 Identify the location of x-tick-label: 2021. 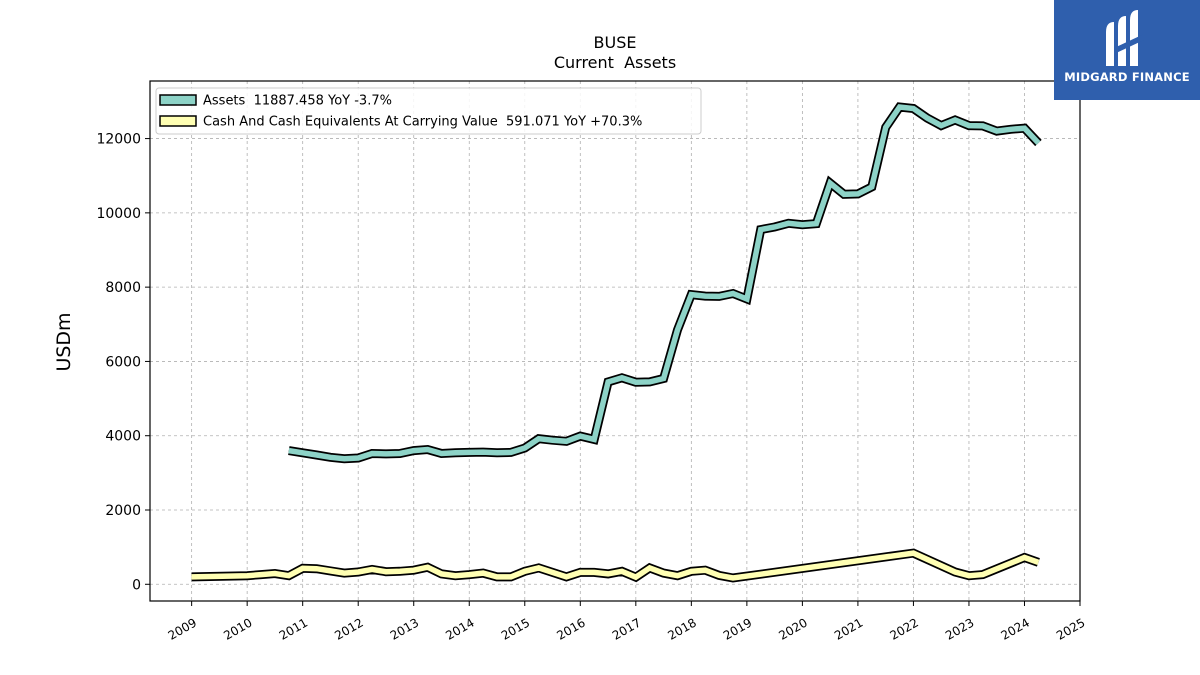
(848, 628).